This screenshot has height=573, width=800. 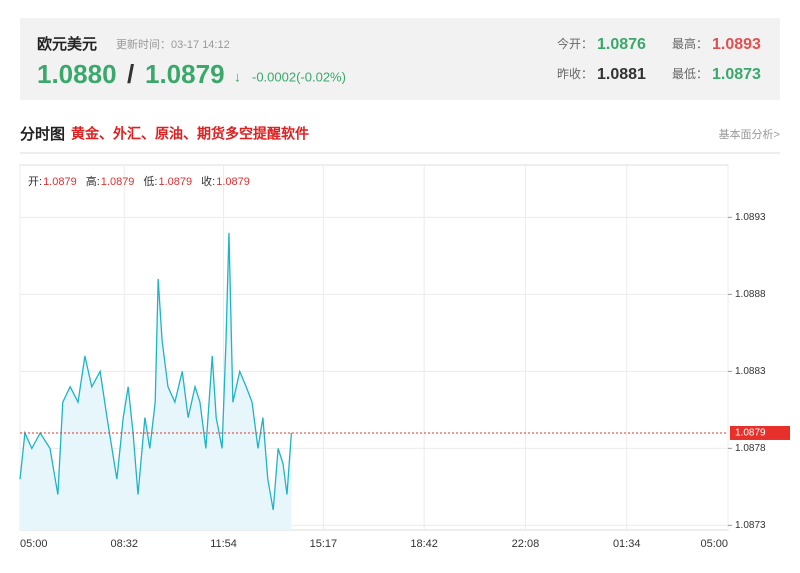 I want to click on x-tick-label: 15:17, so click(x=324, y=544).